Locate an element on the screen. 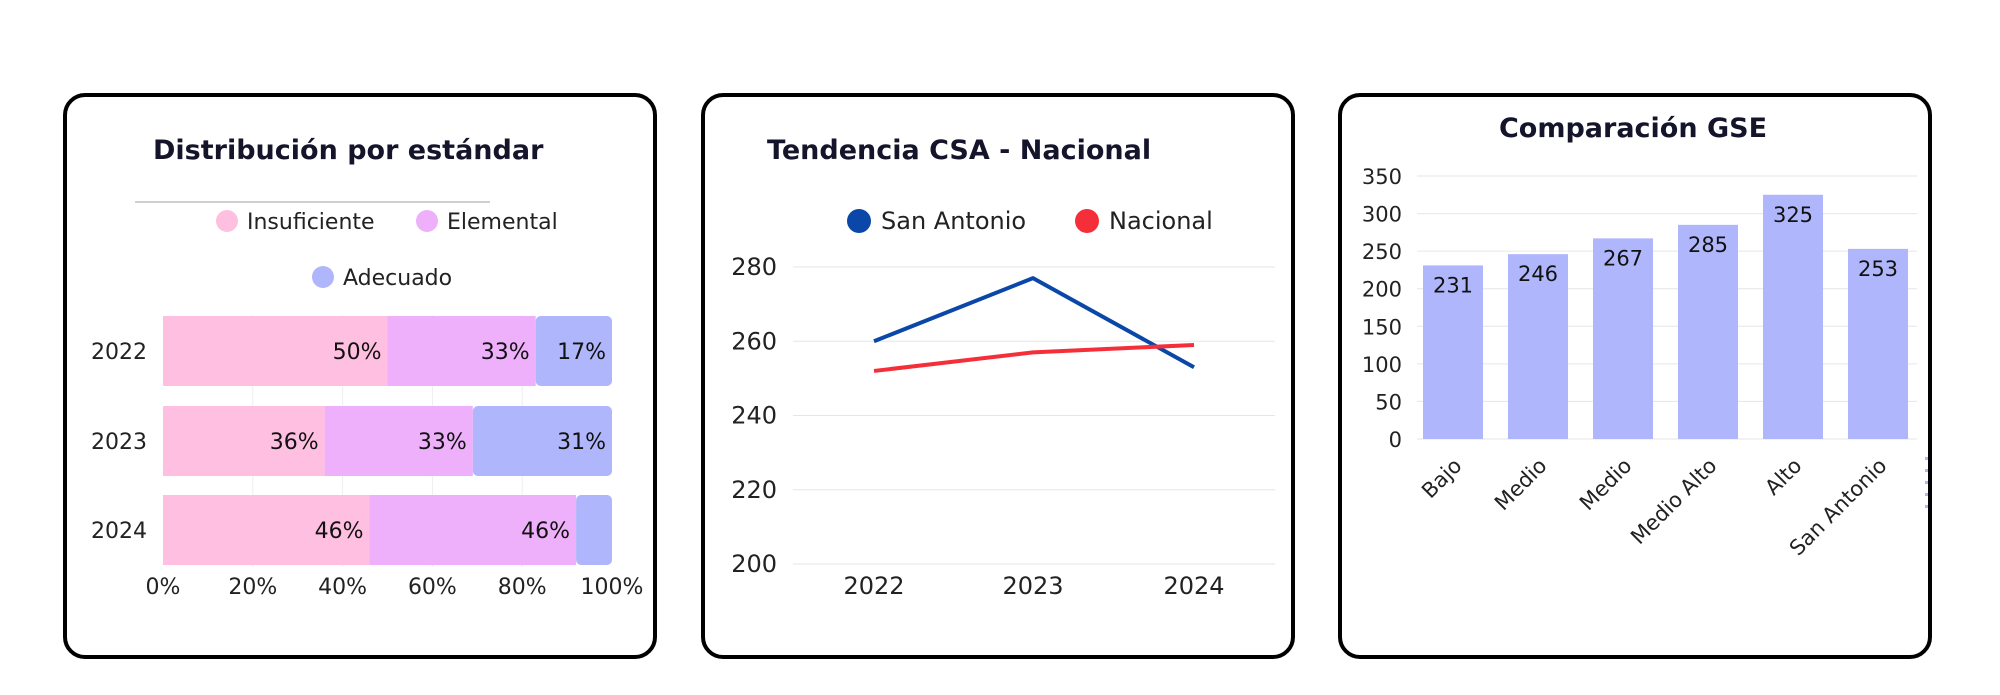  legend-label-nacional: Nacional is located at coordinates (1161, 221).